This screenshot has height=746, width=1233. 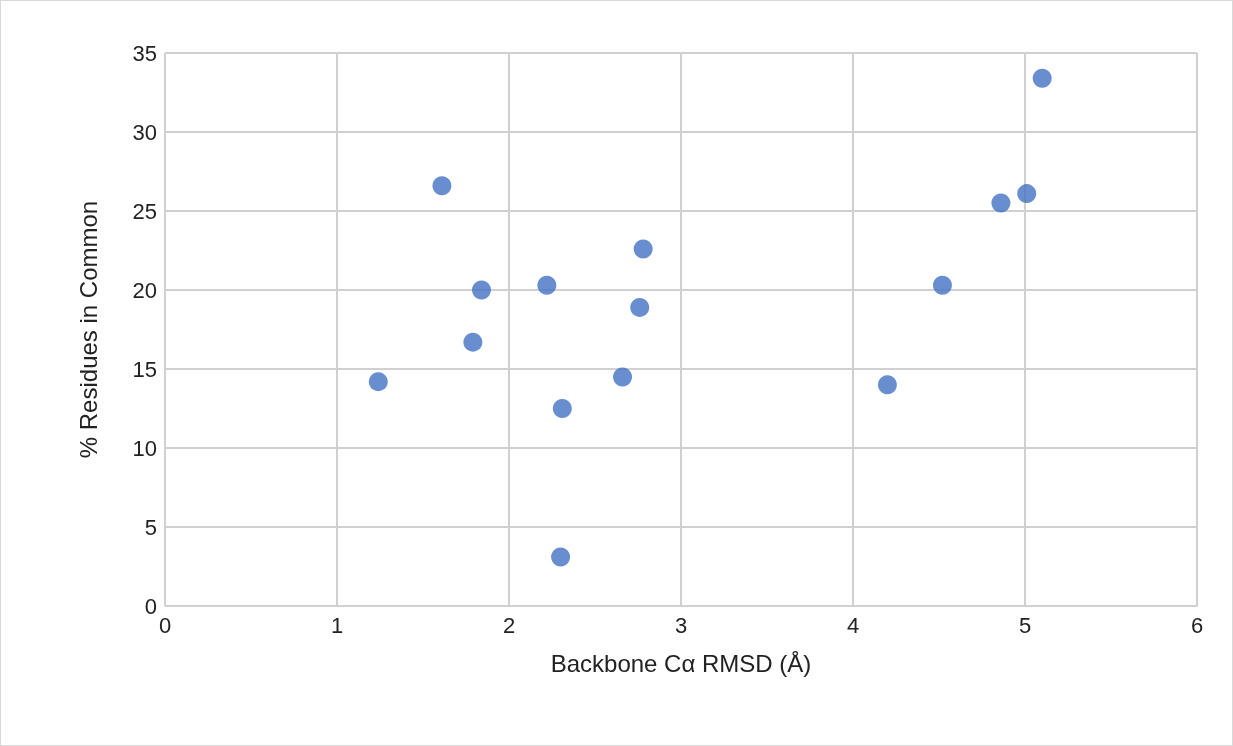 What do you see at coordinates (144, 290) in the screenshot?
I see `y-tick-label: 20` at bounding box center [144, 290].